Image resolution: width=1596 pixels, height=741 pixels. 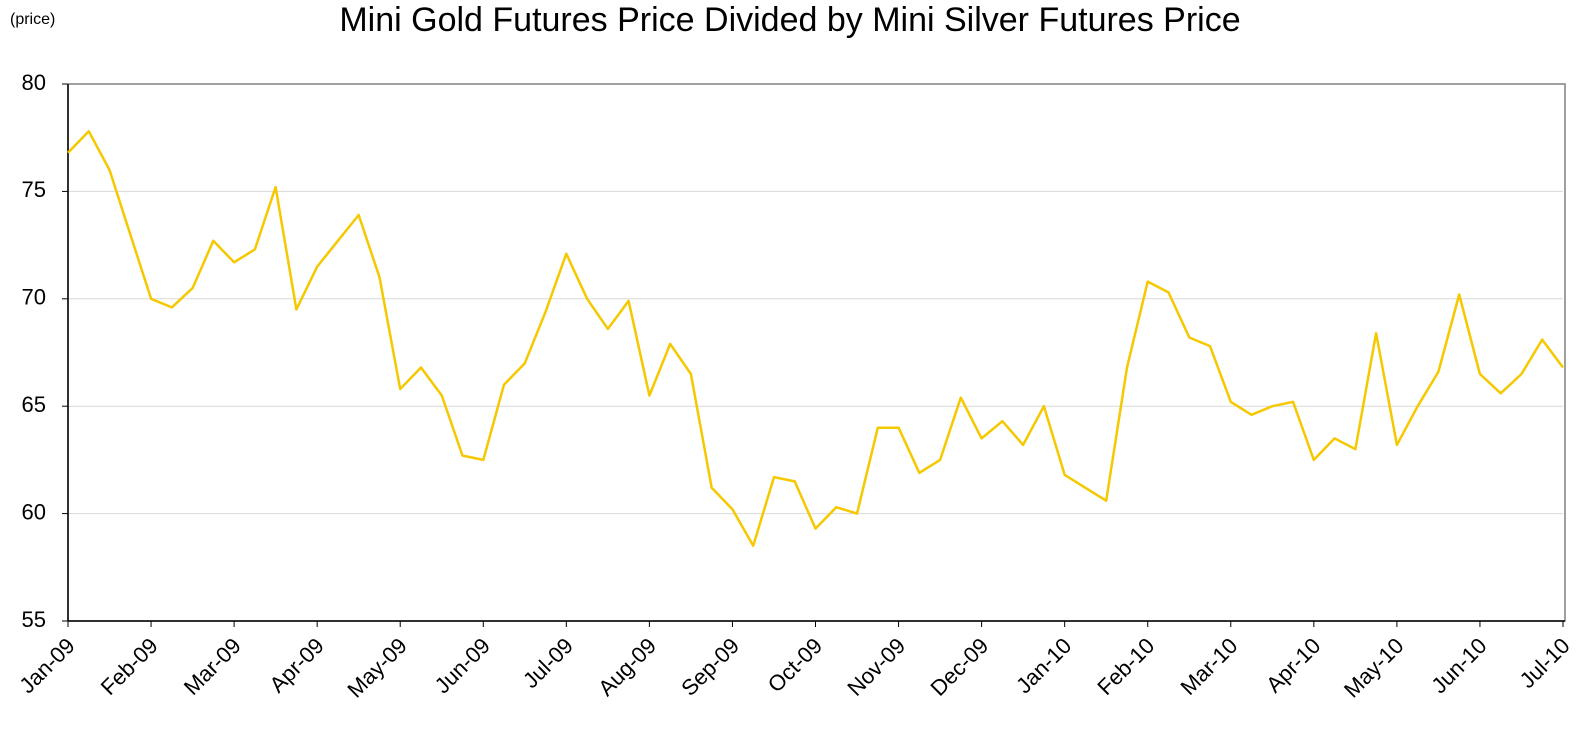 What do you see at coordinates (34, 619) in the screenshot?
I see `y-tick-label: 55` at bounding box center [34, 619].